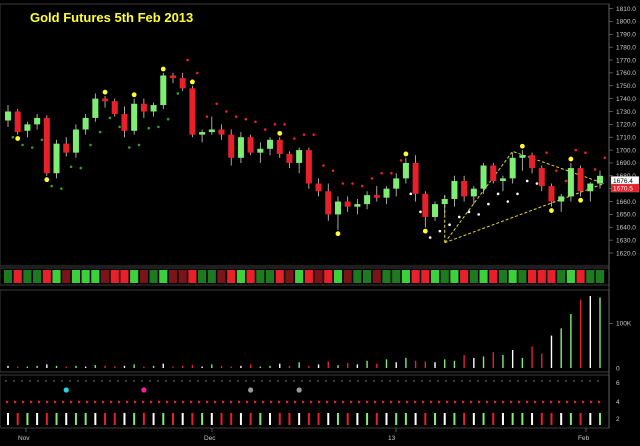  I want to click on indicator-signal, so click(66, 390).